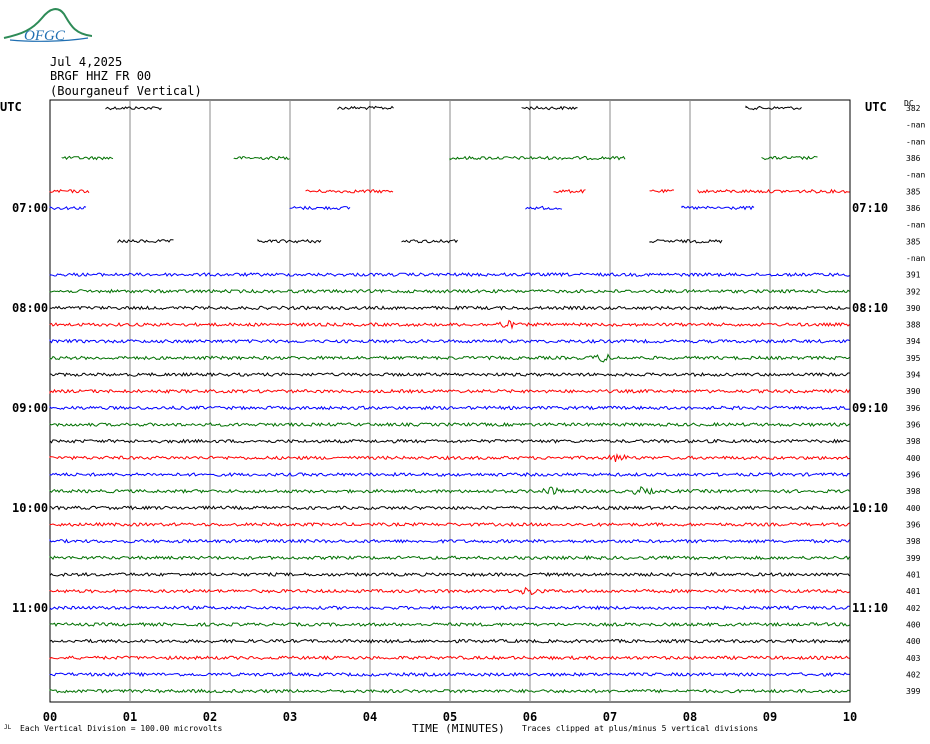 This screenshot has height=744, width=930. What do you see at coordinates (913, 191) in the screenshot?
I see `dc-value: 385` at bounding box center [913, 191].